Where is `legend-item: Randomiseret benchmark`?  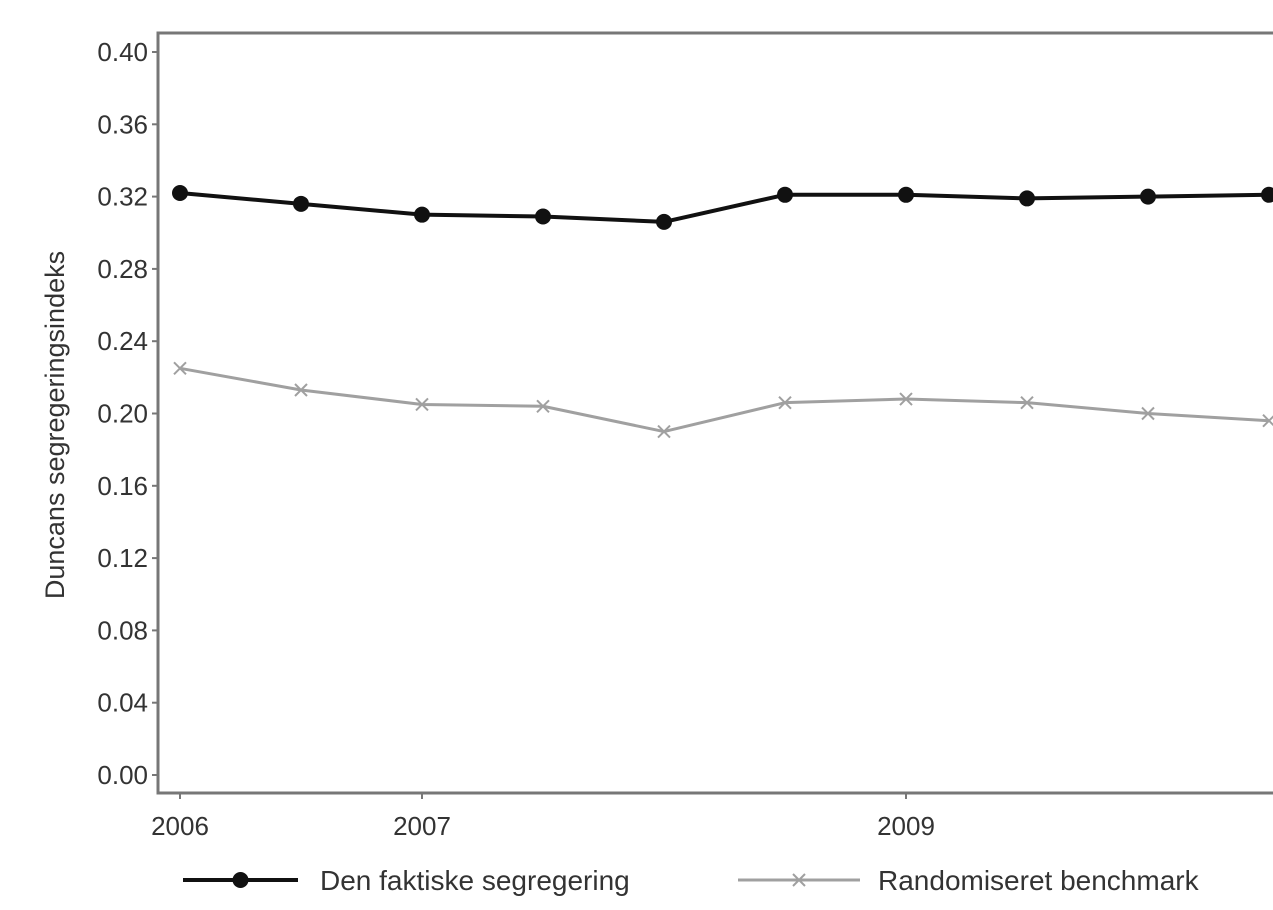 legend-item: Randomiseret benchmark is located at coordinates (969, 880).